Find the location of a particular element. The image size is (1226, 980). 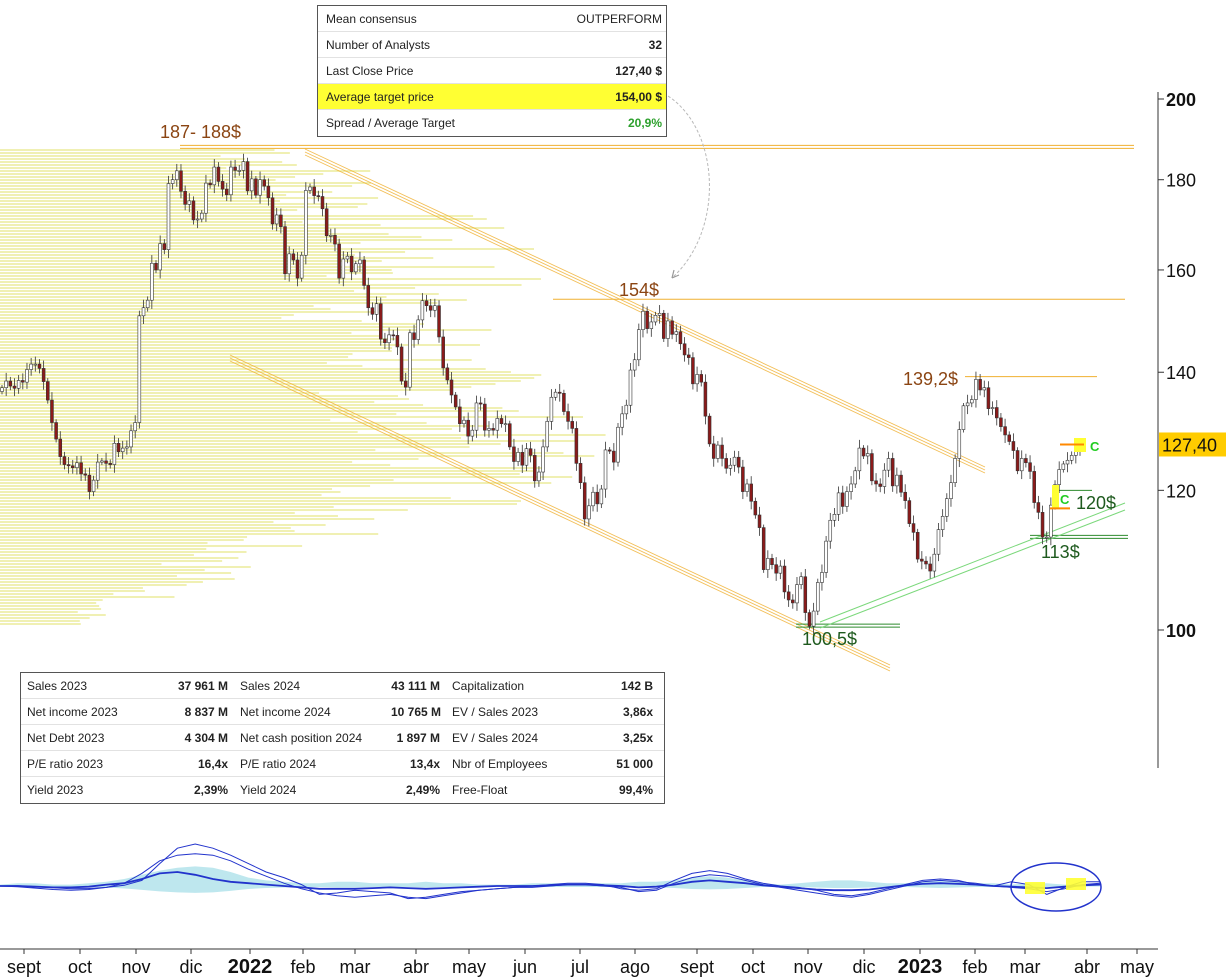

oscillator-line is located at coordinates (550, 881).